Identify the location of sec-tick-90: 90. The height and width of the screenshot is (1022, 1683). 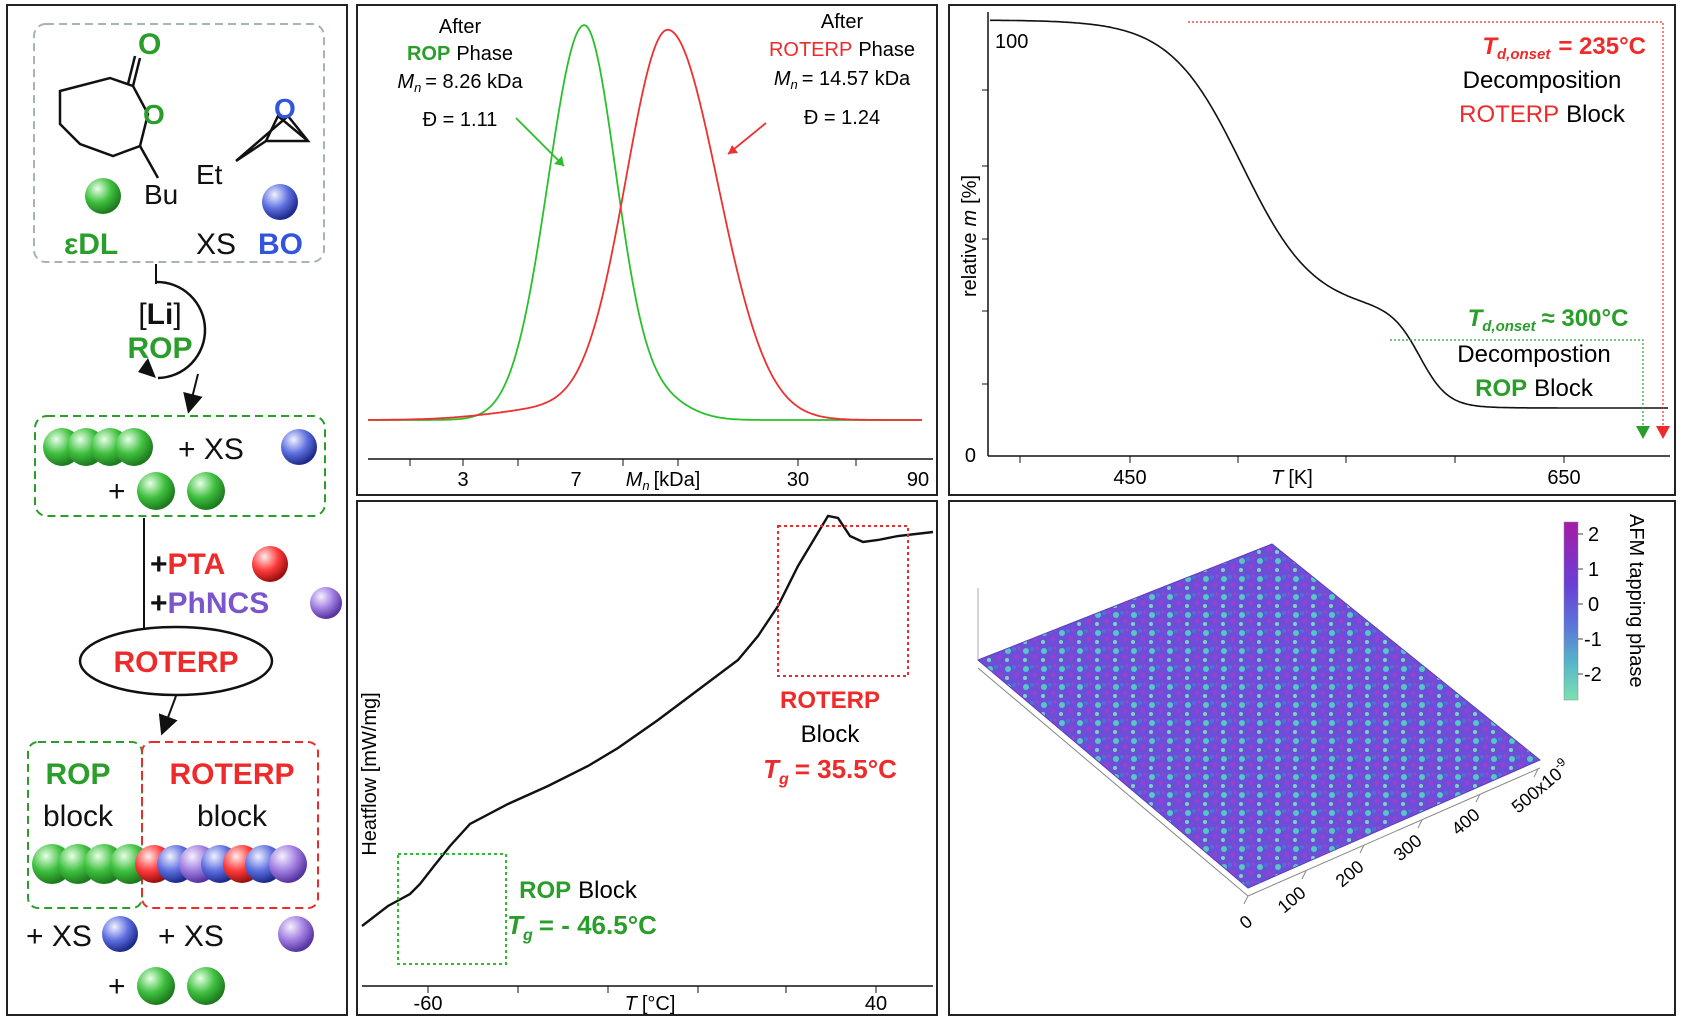
(918, 480).